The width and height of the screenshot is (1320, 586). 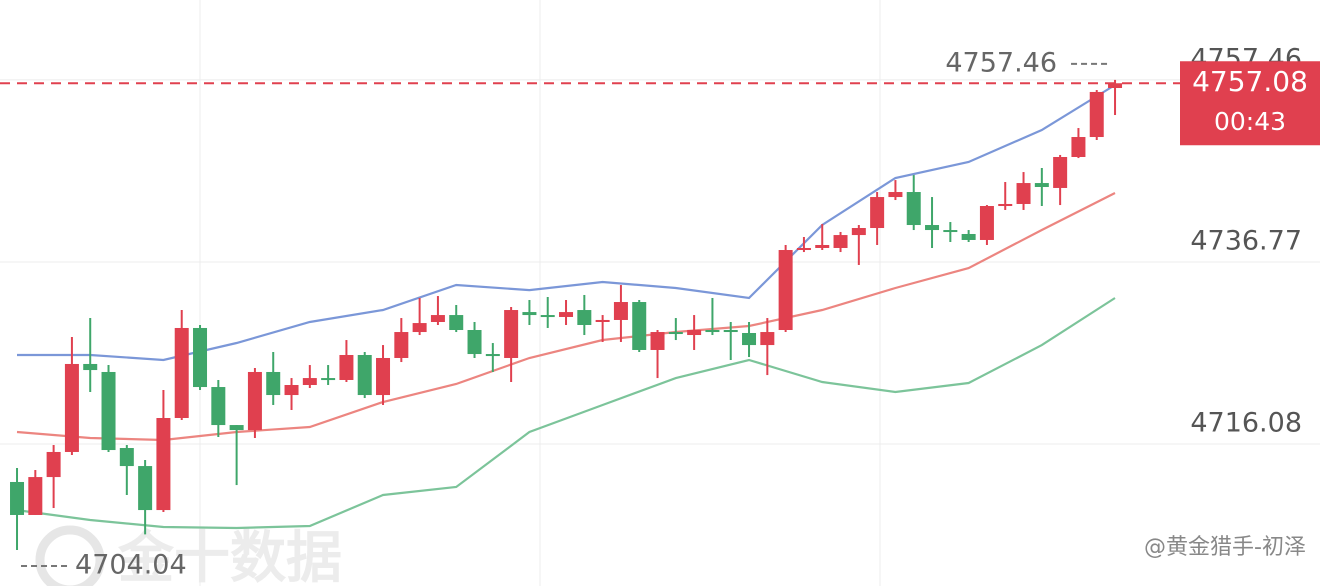 What do you see at coordinates (1250, 103) in the screenshot?
I see `last-price-box` at bounding box center [1250, 103].